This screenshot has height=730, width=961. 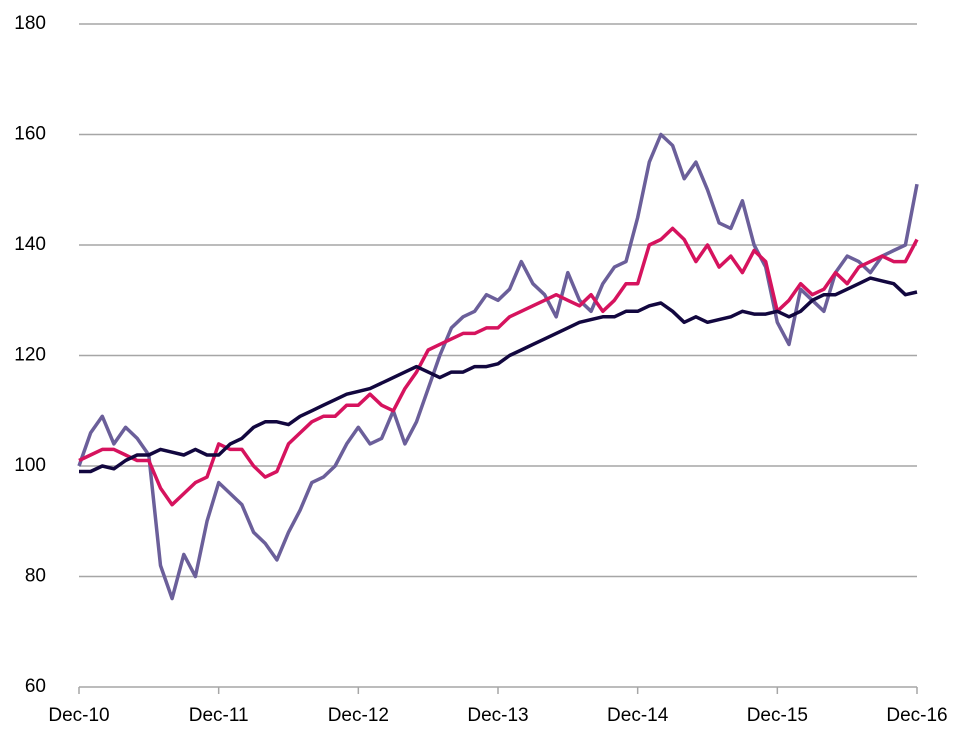 I want to click on x-tick-label: Dec-14, so click(x=638, y=715).